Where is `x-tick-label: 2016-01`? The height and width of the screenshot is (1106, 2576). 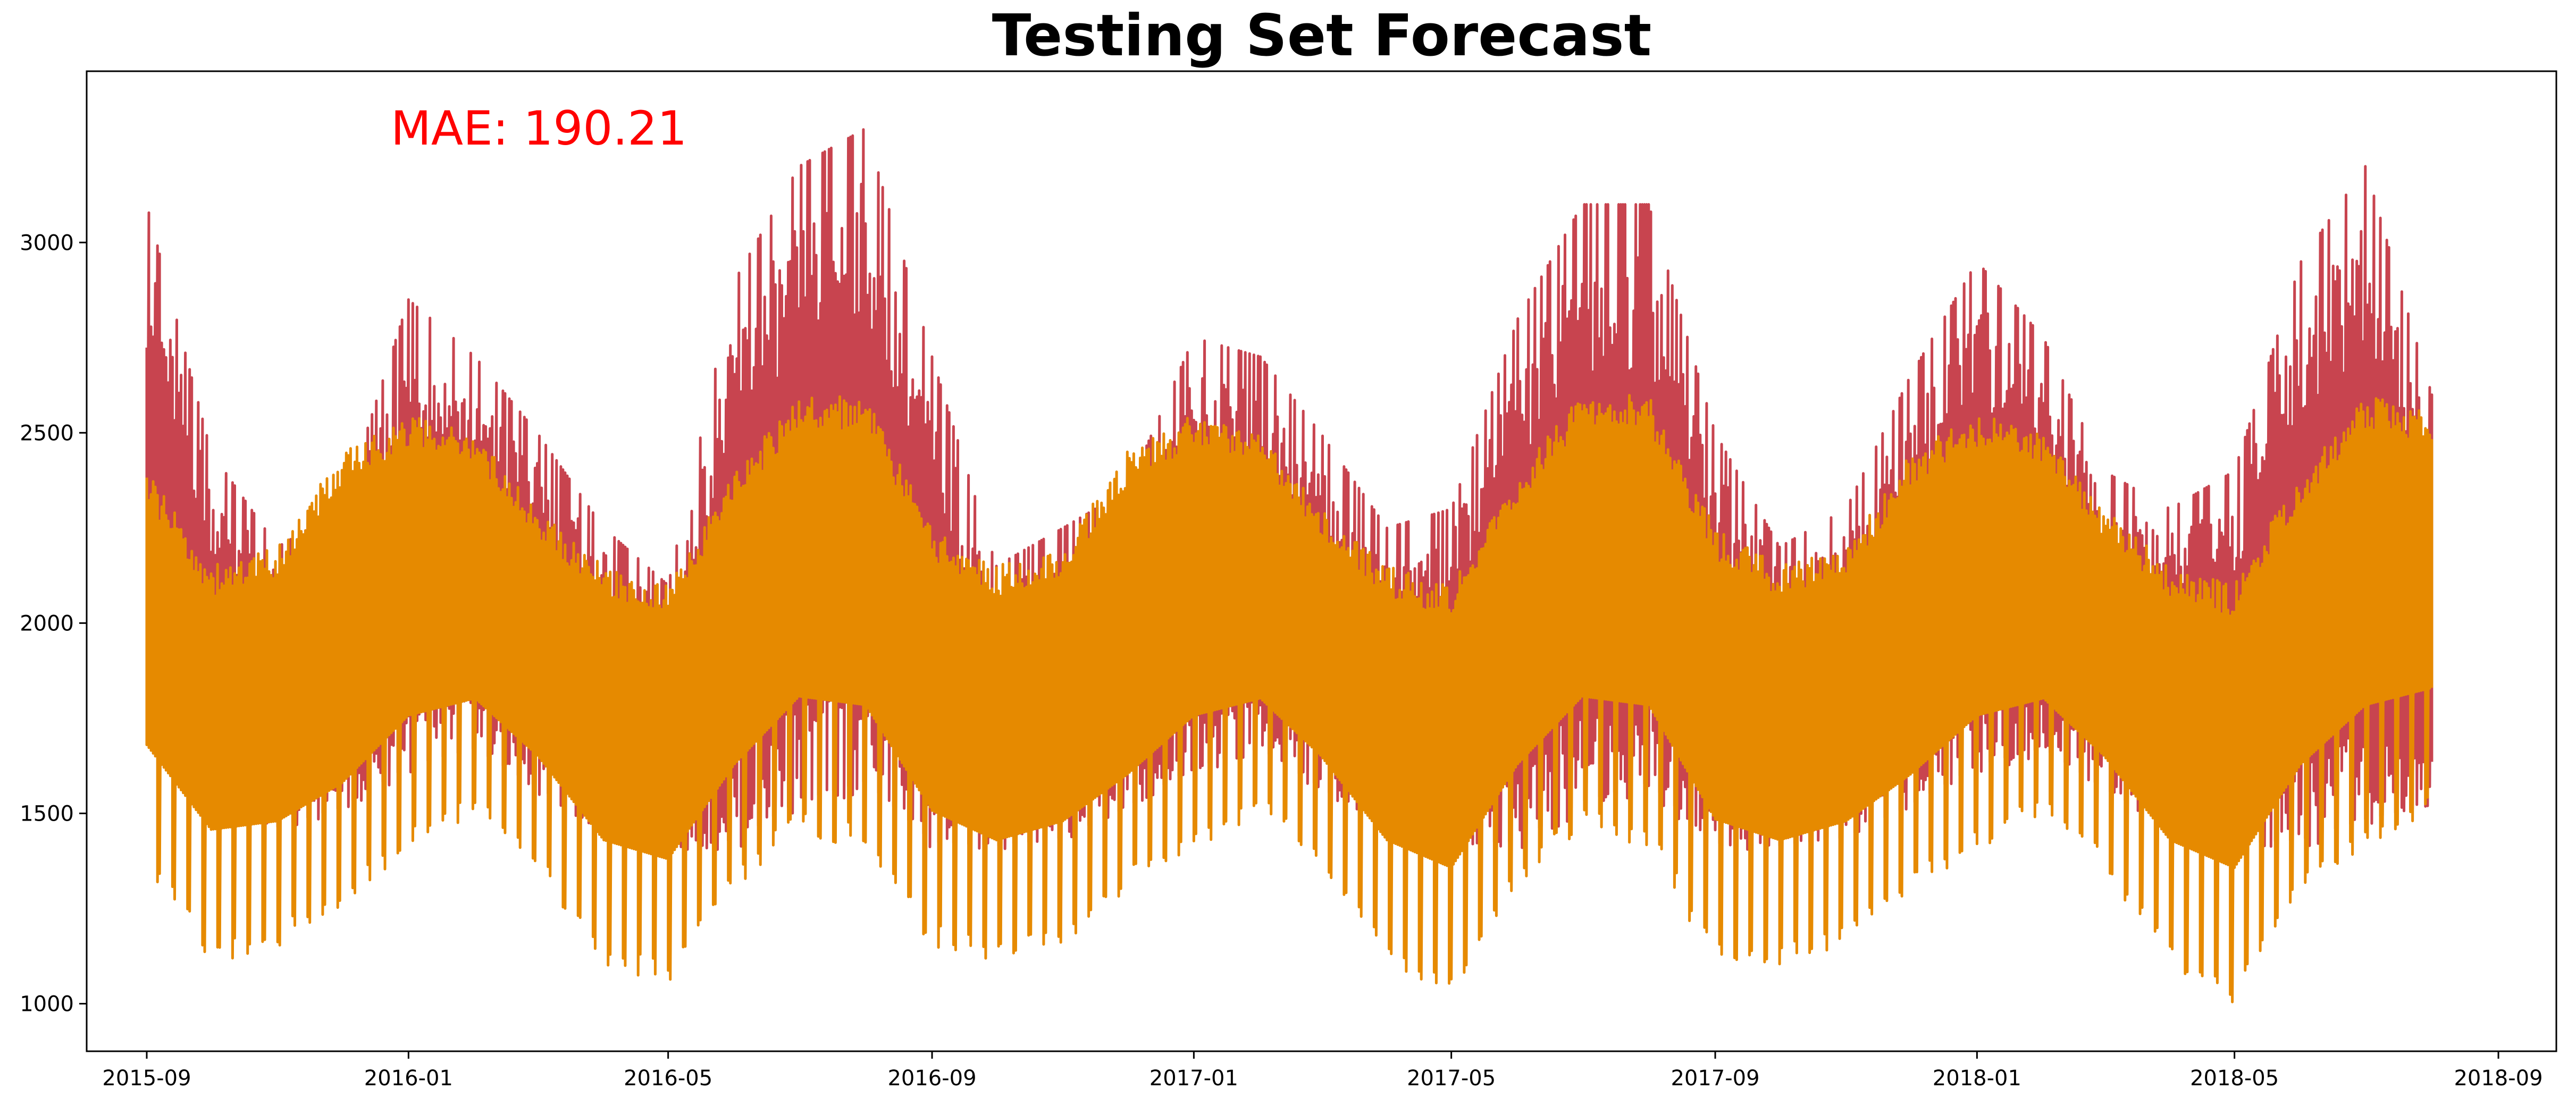
x-tick-label: 2016-01 is located at coordinates (408, 1078).